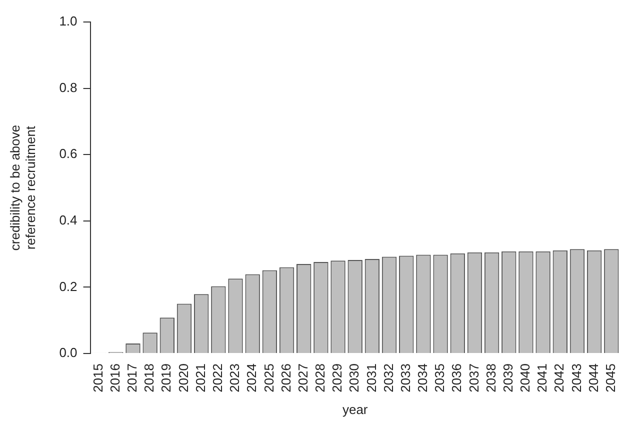 This screenshot has width=637, height=426. I want to click on x-tick-label: 2040, so click(525, 377).